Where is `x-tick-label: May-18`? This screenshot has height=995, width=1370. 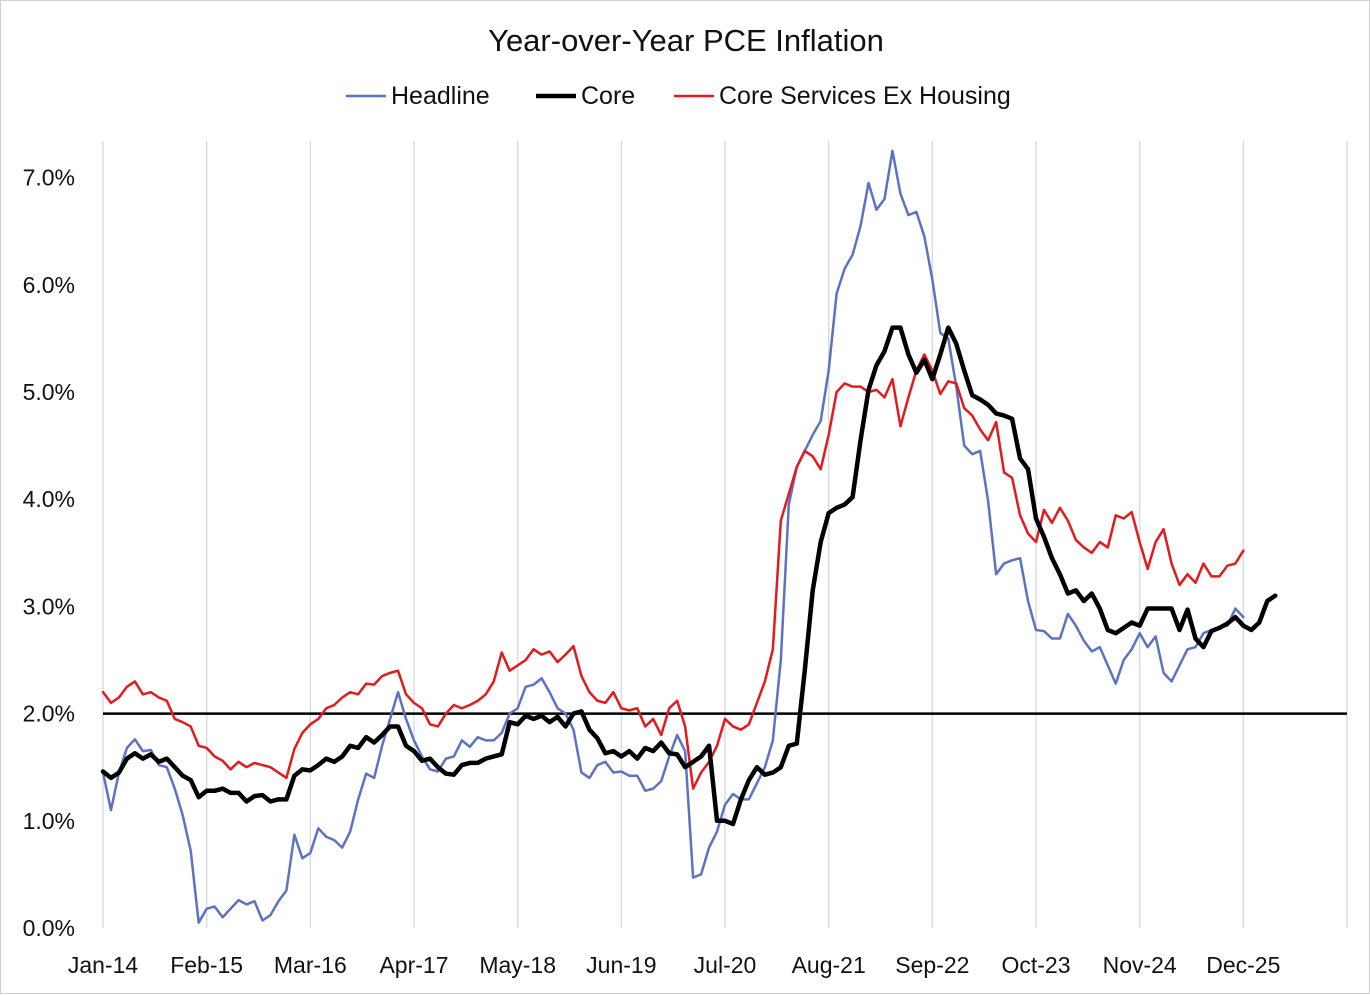 x-tick-label: May-18 is located at coordinates (517, 965).